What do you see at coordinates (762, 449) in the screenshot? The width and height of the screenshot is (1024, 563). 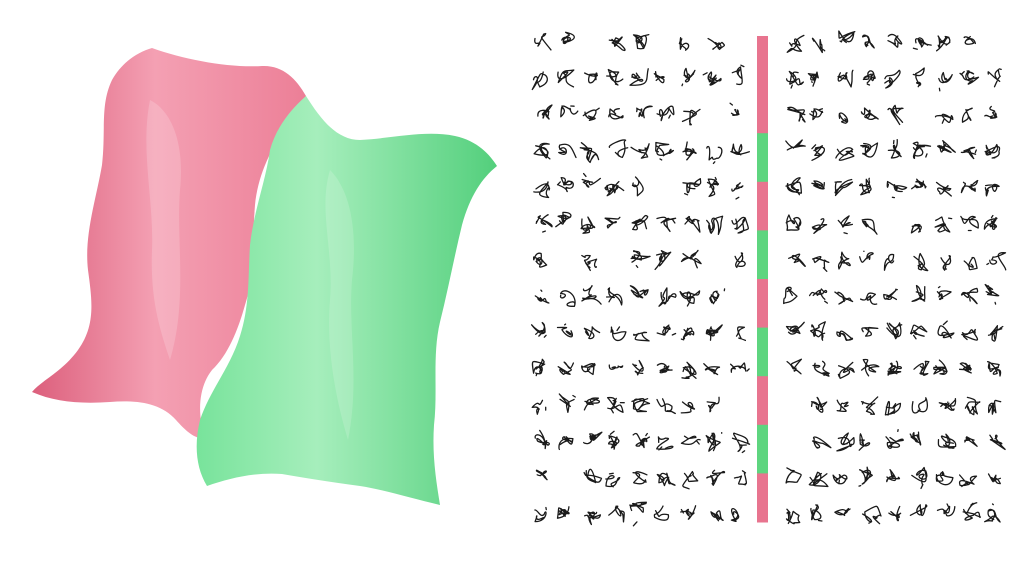 I see `divider-segment-green` at bounding box center [762, 449].